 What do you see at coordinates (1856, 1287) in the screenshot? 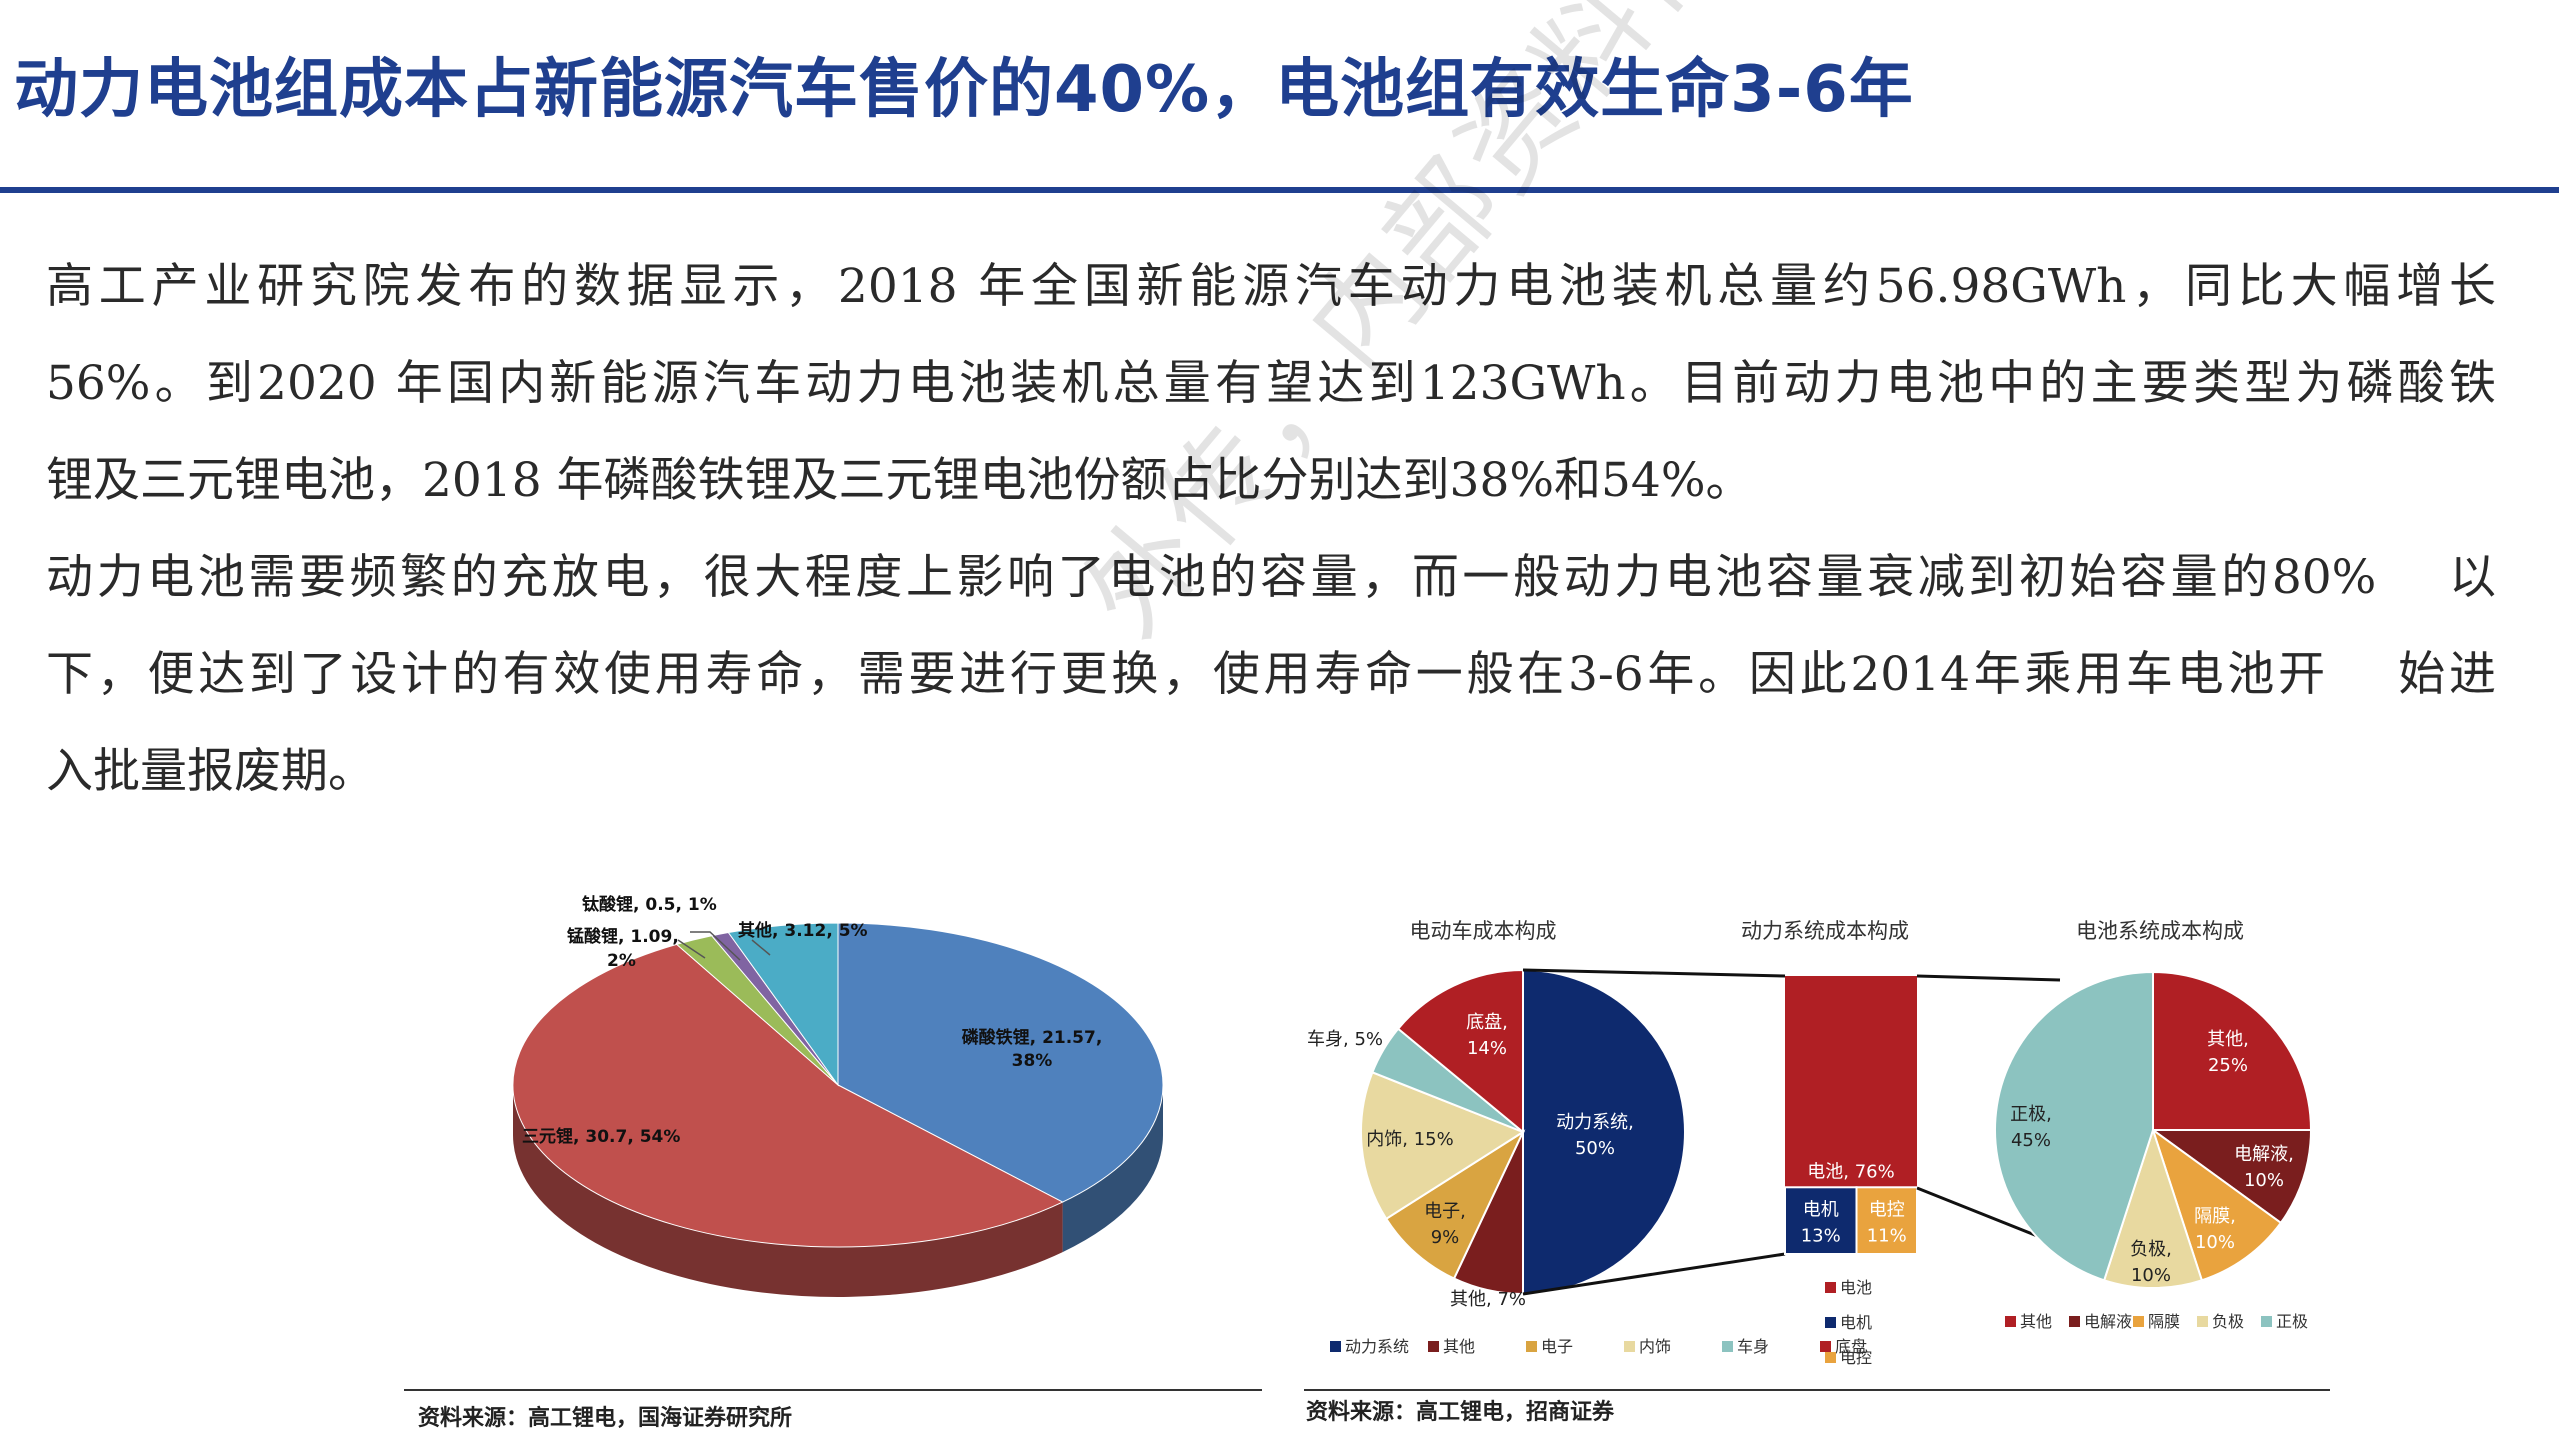
I see `power-cost-legend-电池: 电池` at bounding box center [1856, 1287].